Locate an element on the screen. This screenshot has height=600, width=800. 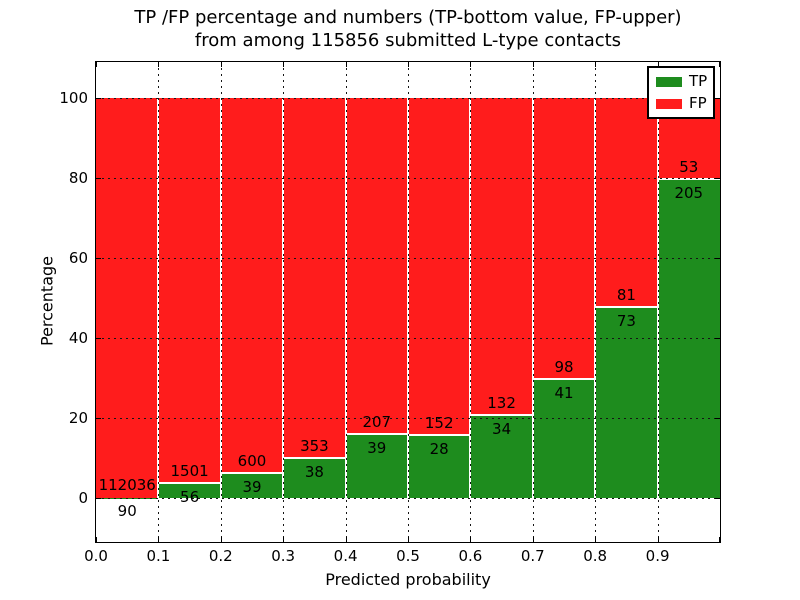
tp-count-label: 41 is located at coordinates (564, 393).